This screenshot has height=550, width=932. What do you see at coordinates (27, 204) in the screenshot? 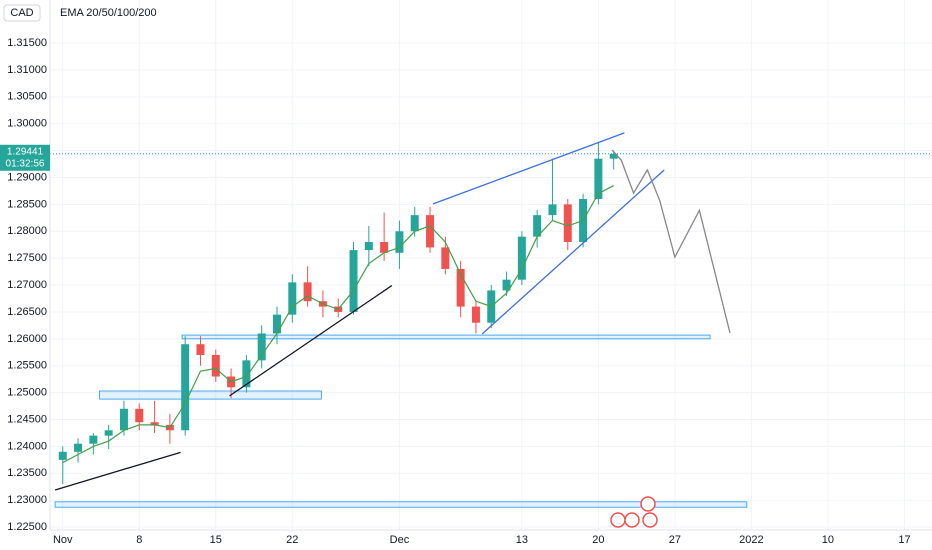
I see `y-tick-label: 1.28500` at bounding box center [27, 204].